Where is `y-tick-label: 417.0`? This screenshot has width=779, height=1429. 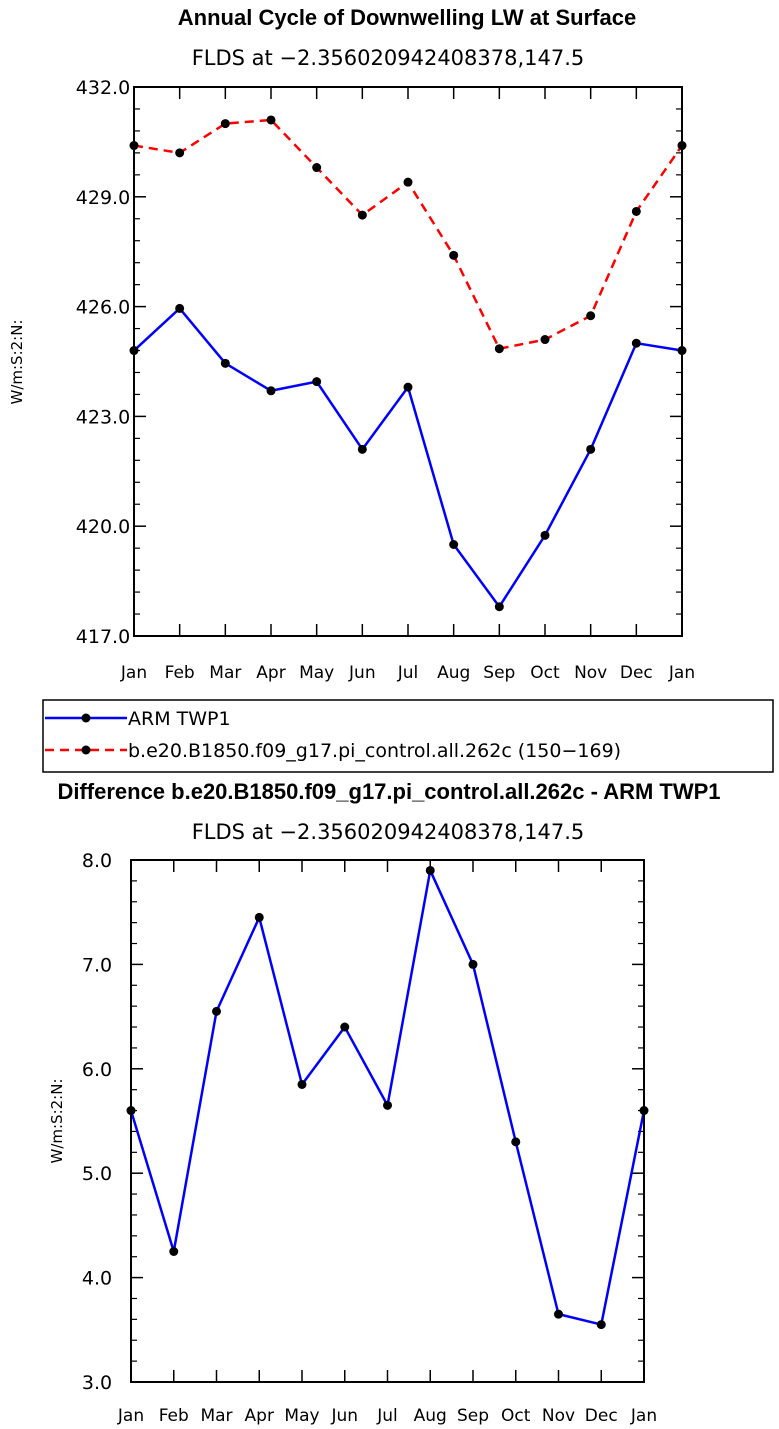 y-tick-label: 417.0 is located at coordinates (103, 637).